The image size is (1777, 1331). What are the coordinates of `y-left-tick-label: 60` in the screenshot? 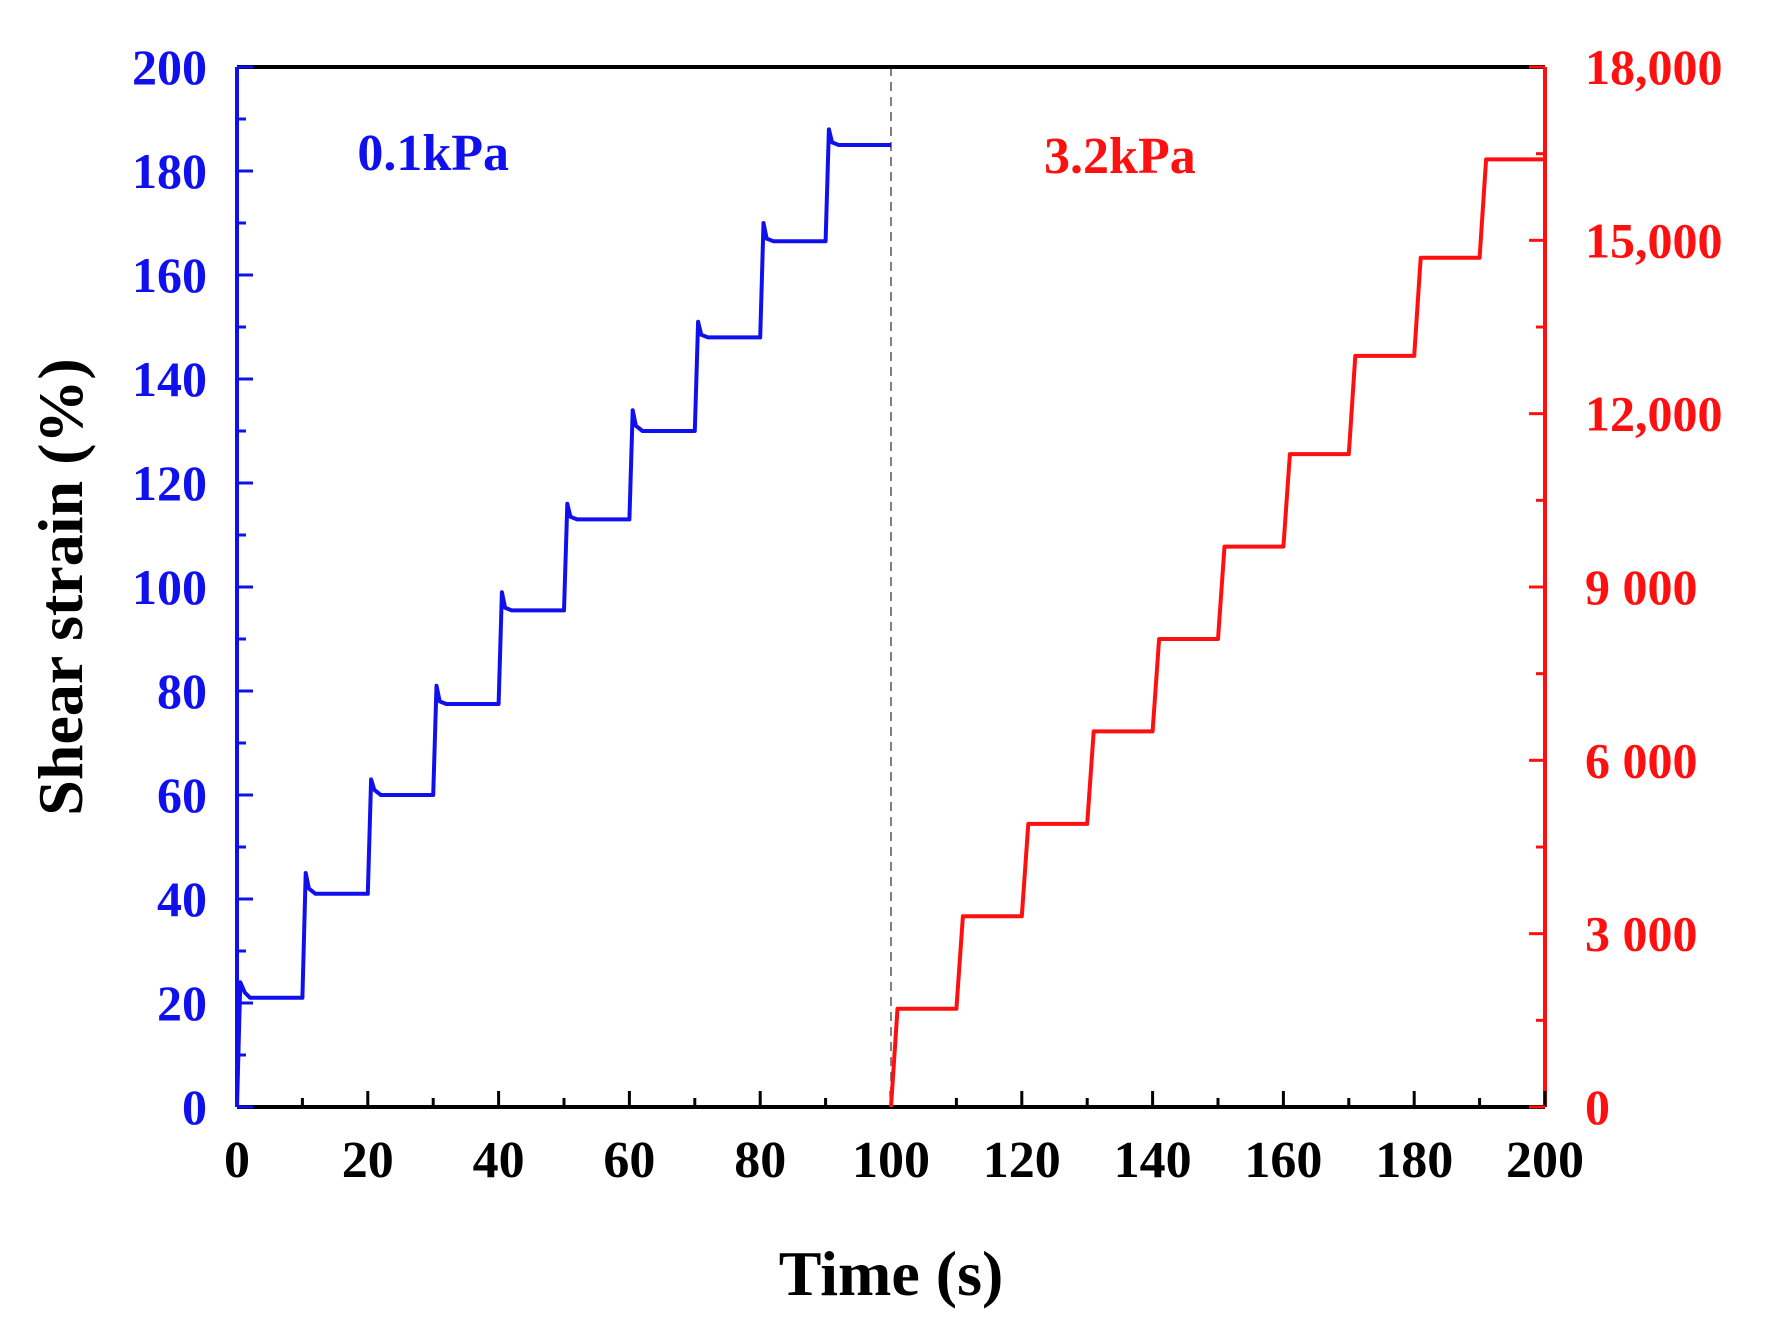 It's located at (182, 795).